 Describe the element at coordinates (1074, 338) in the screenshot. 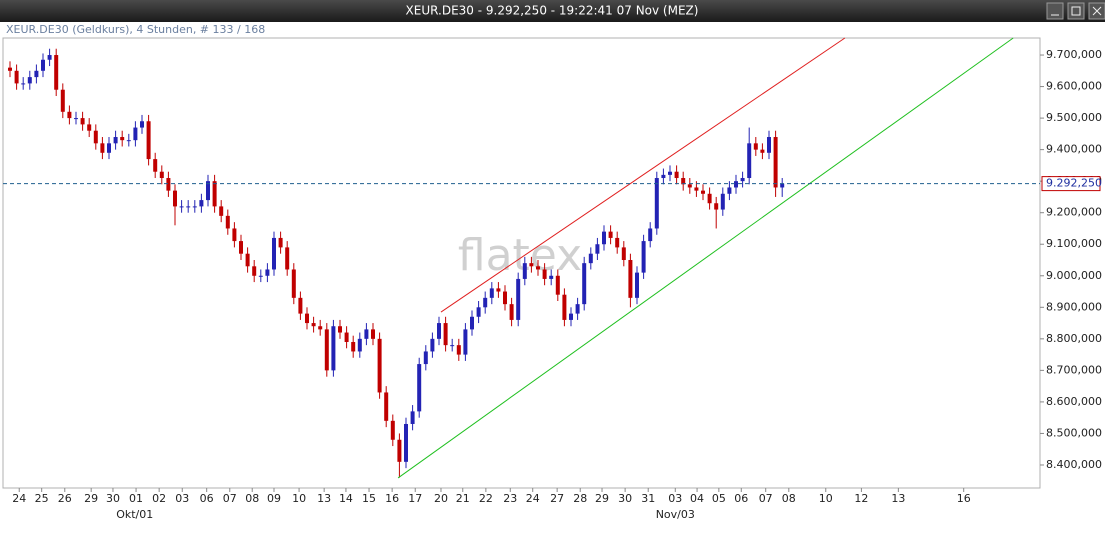

I see `y-tick-label: 8.800,000` at that location.